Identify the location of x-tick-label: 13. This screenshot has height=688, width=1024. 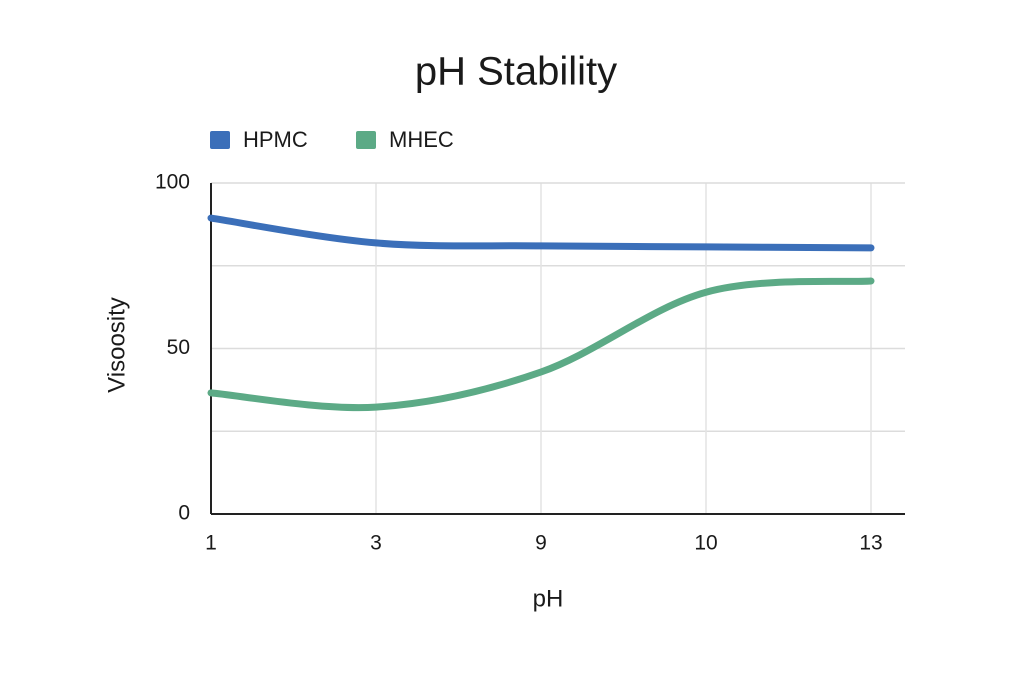
(870, 543).